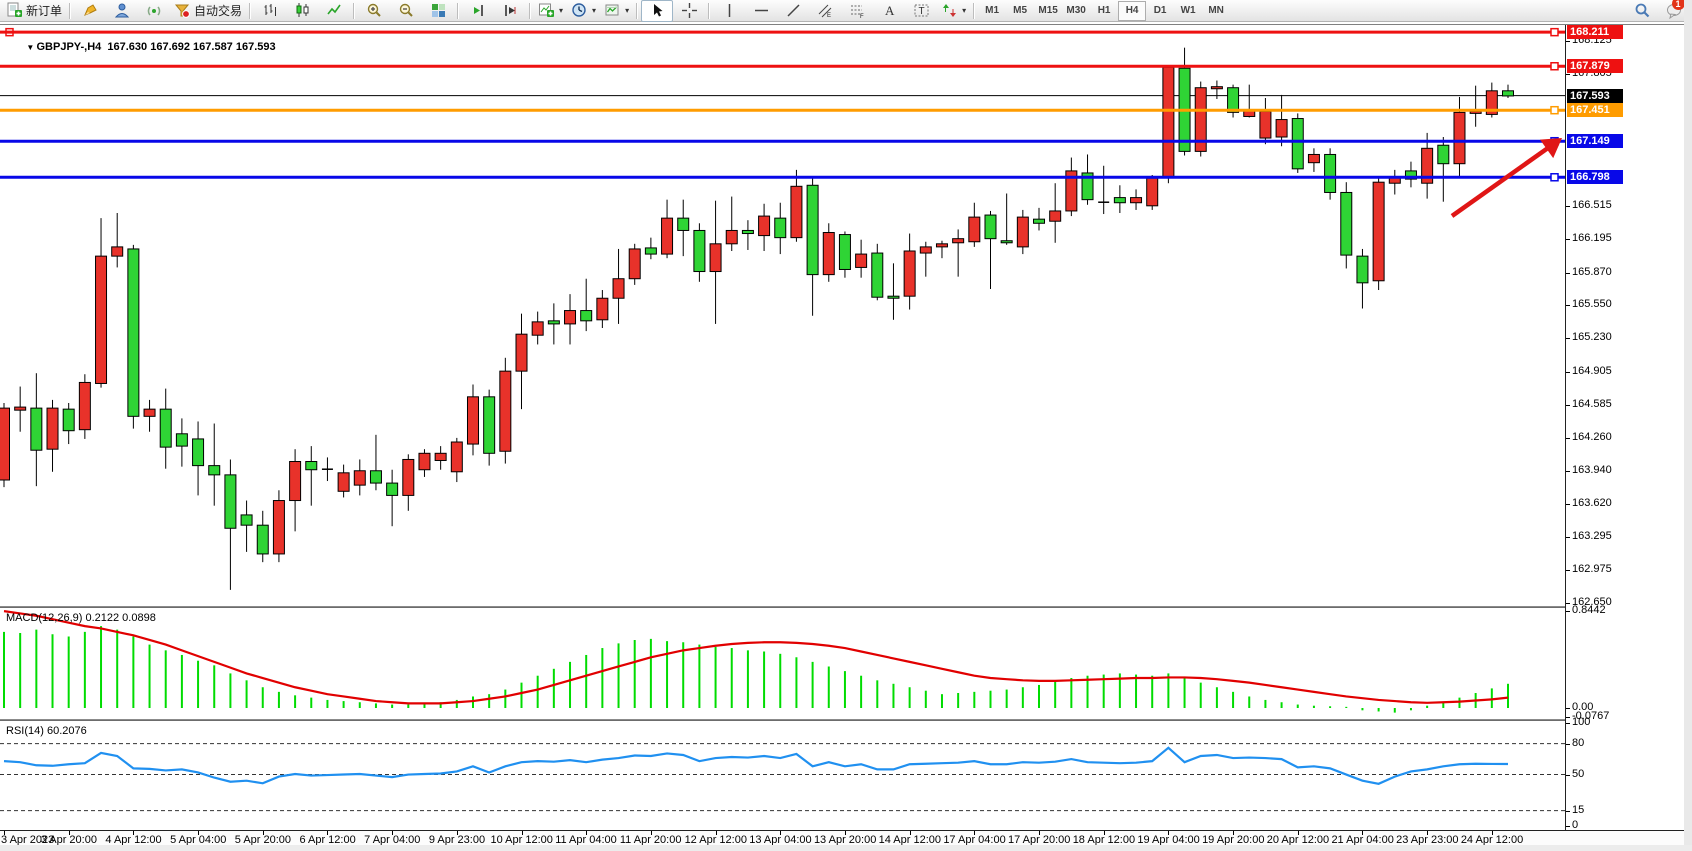 The width and height of the screenshot is (1692, 851). Describe the element at coordinates (34, 11) in the screenshot. I see `new-order-button: 新订单` at that location.